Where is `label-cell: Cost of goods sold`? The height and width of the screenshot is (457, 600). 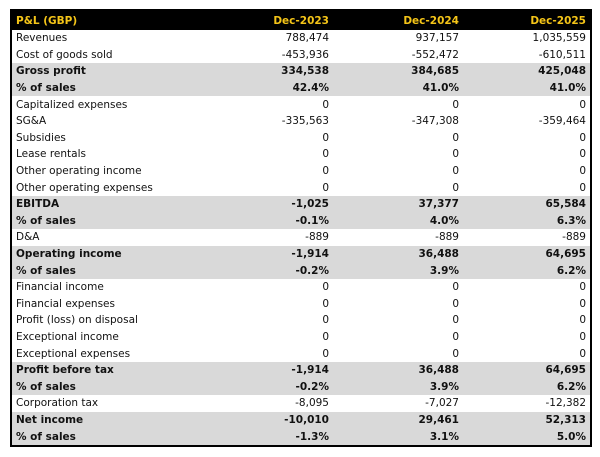 label-cell: Cost of goods sold is located at coordinates (64, 54).